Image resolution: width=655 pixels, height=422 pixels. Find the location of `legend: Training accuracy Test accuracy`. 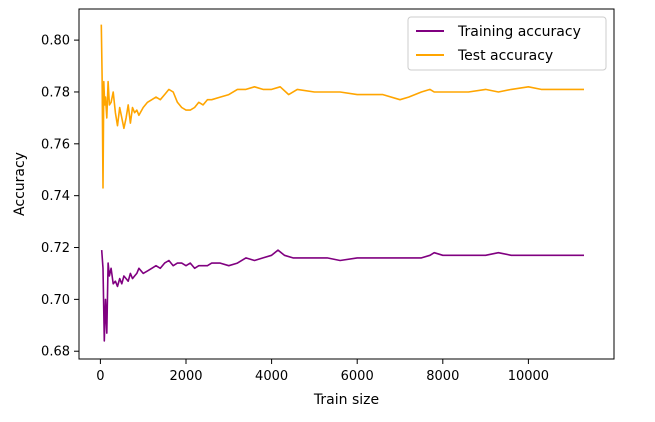

legend: Training accuracy Test accuracy is located at coordinates (507, 43).